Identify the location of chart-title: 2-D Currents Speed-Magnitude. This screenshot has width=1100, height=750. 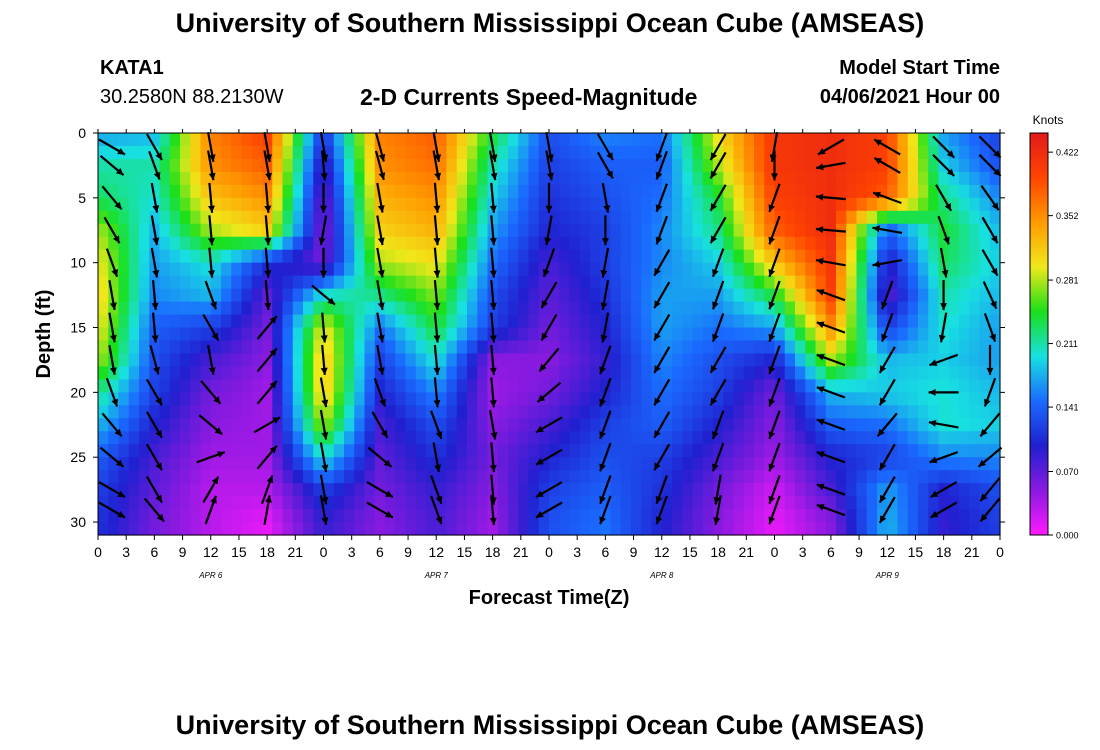
(529, 97).